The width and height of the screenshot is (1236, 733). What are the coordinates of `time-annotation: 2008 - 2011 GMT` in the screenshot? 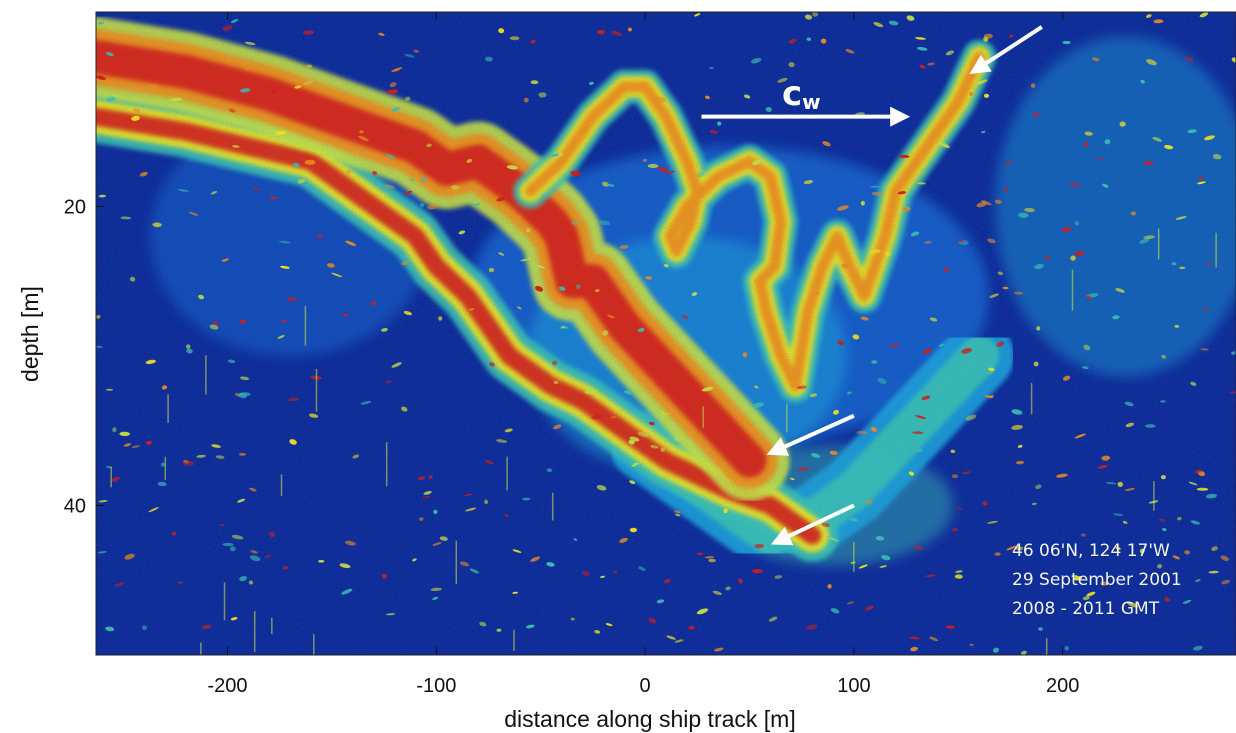 It's located at (1086, 609).